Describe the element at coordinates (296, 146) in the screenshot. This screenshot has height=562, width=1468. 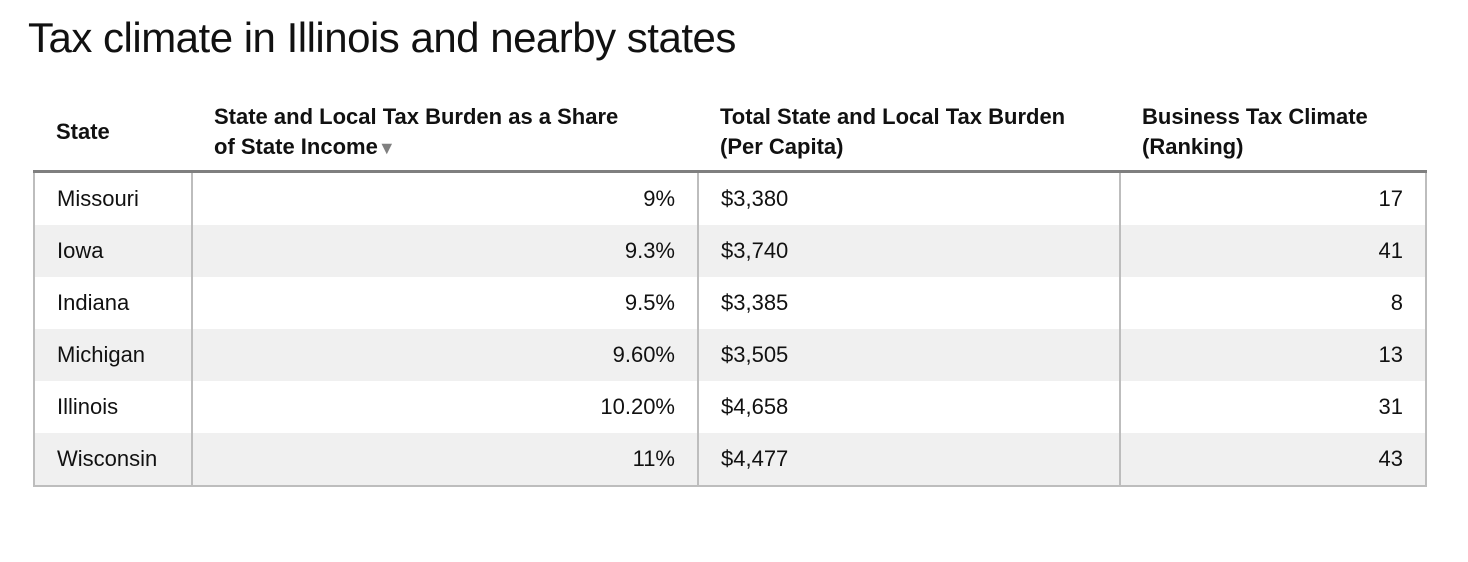
I see `column-header-tax-share-line2: of State Income` at that location.